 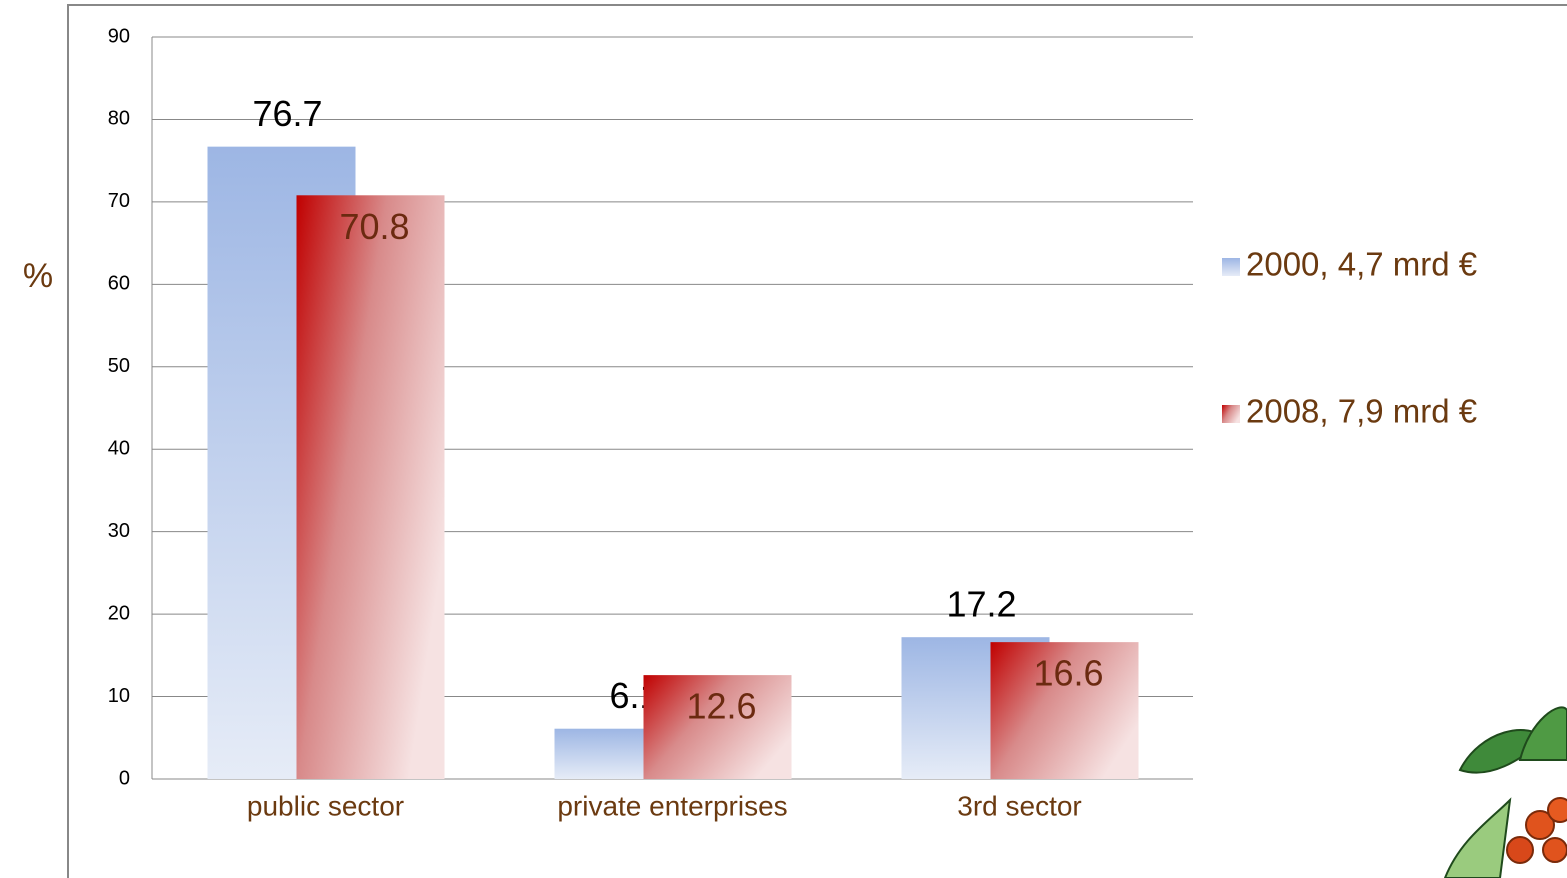 What do you see at coordinates (119, 284) in the screenshot?
I see `y-tick-label: 60` at bounding box center [119, 284].